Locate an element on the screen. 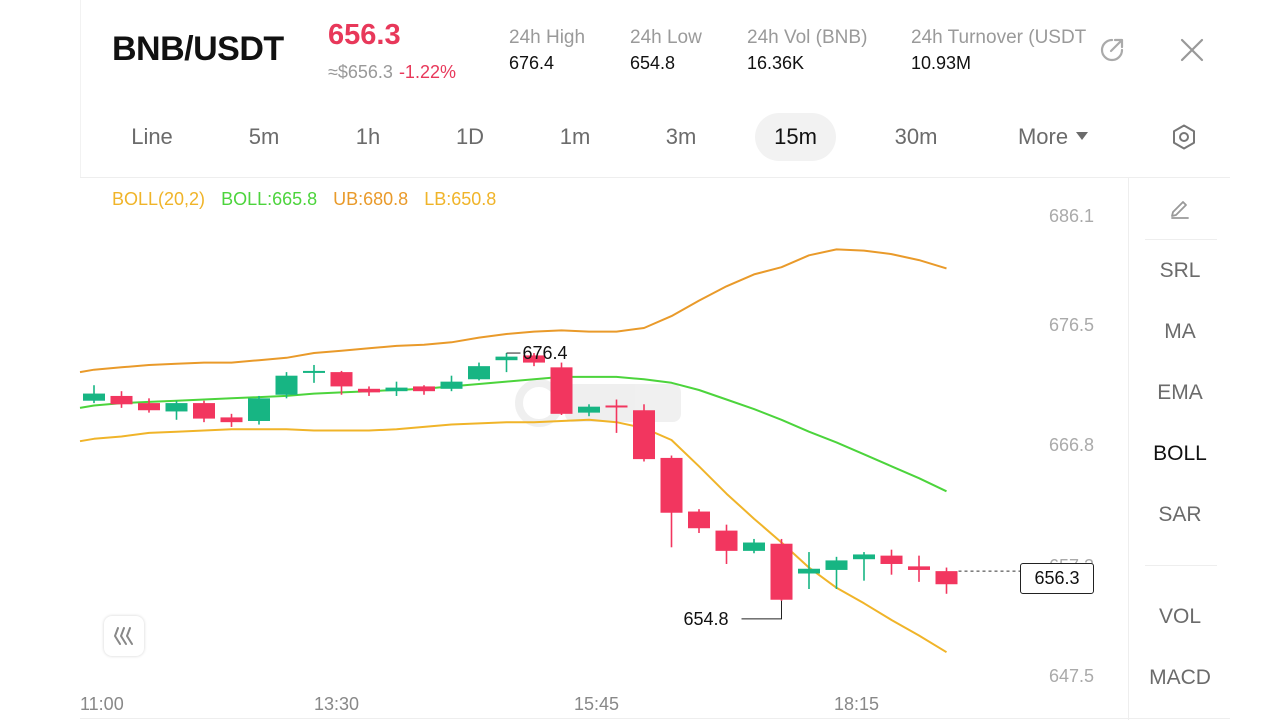 This screenshot has height=720, width=1280. indicator-ma: MA is located at coordinates (1180, 331).